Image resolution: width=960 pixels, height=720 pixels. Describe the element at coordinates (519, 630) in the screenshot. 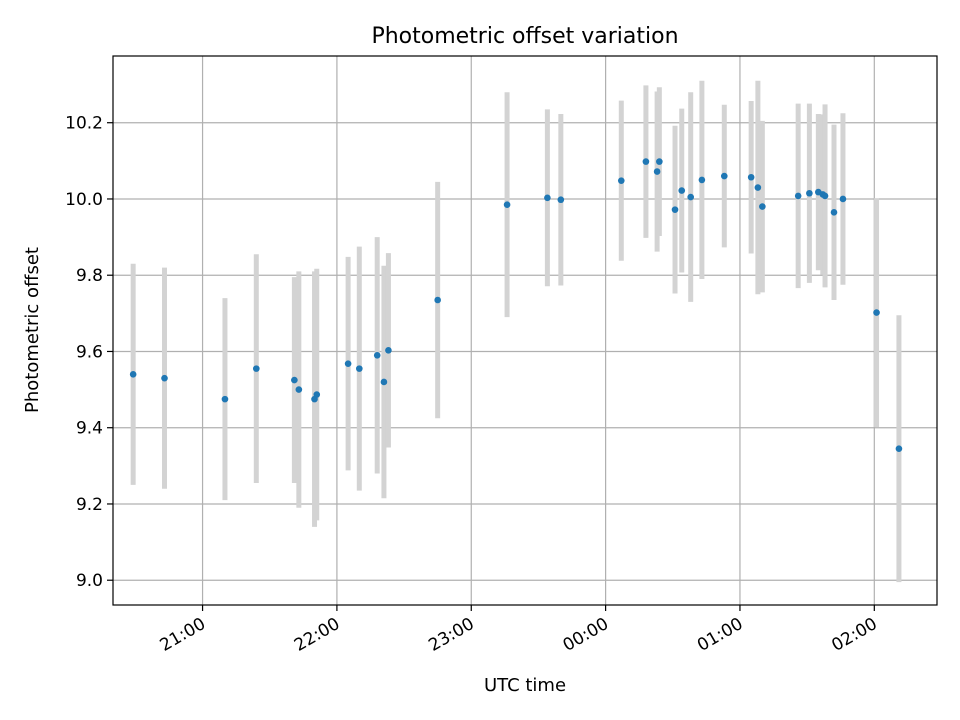

I see `x-axis: 21:00 22:00 23:00 00:00 01:00 02:00` at that location.